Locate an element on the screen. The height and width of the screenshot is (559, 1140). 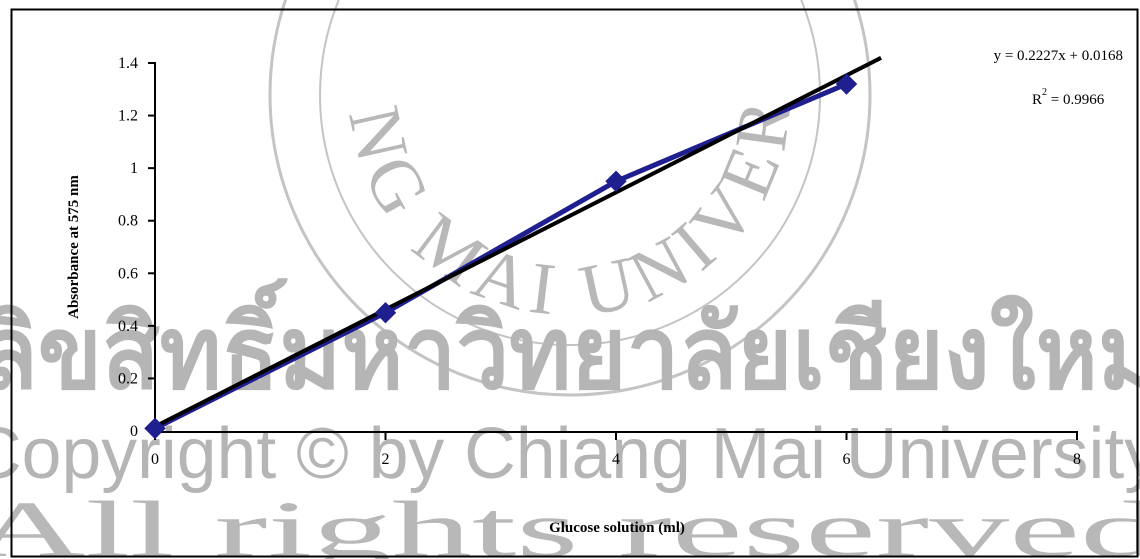
x-tick-label: 6 is located at coordinates (847, 459).